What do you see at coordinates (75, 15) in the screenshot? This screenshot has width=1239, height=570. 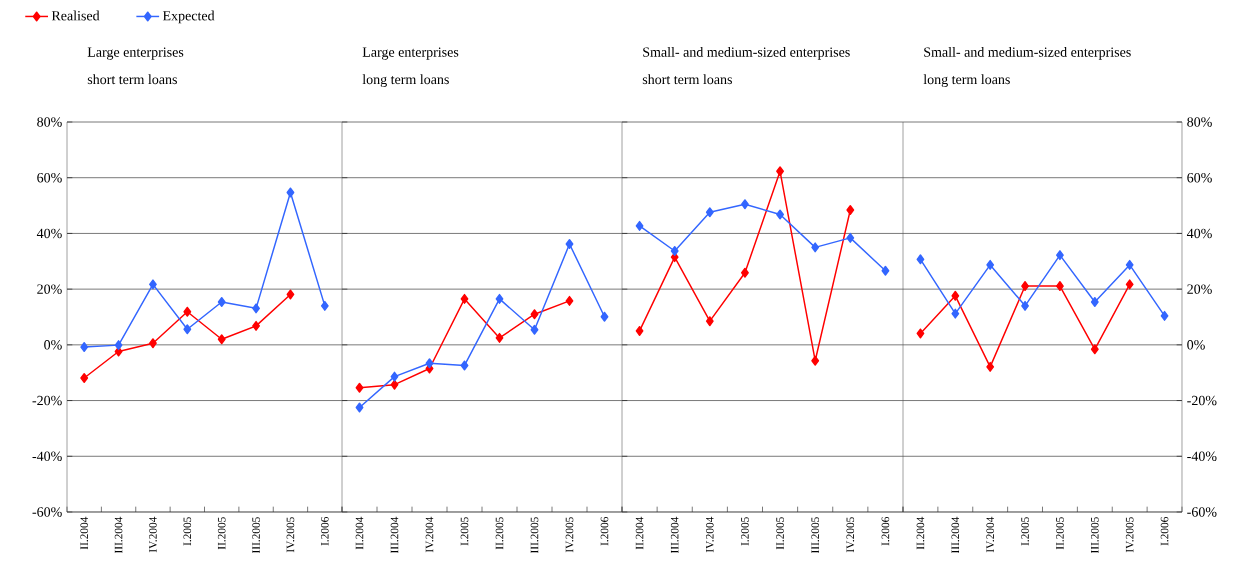 I see `legend-label: Realised` at bounding box center [75, 15].